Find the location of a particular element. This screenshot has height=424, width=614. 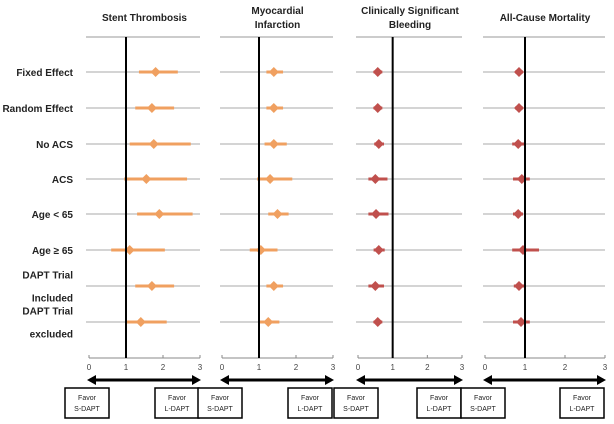

row-label: Age < 65 is located at coordinates (53, 215).